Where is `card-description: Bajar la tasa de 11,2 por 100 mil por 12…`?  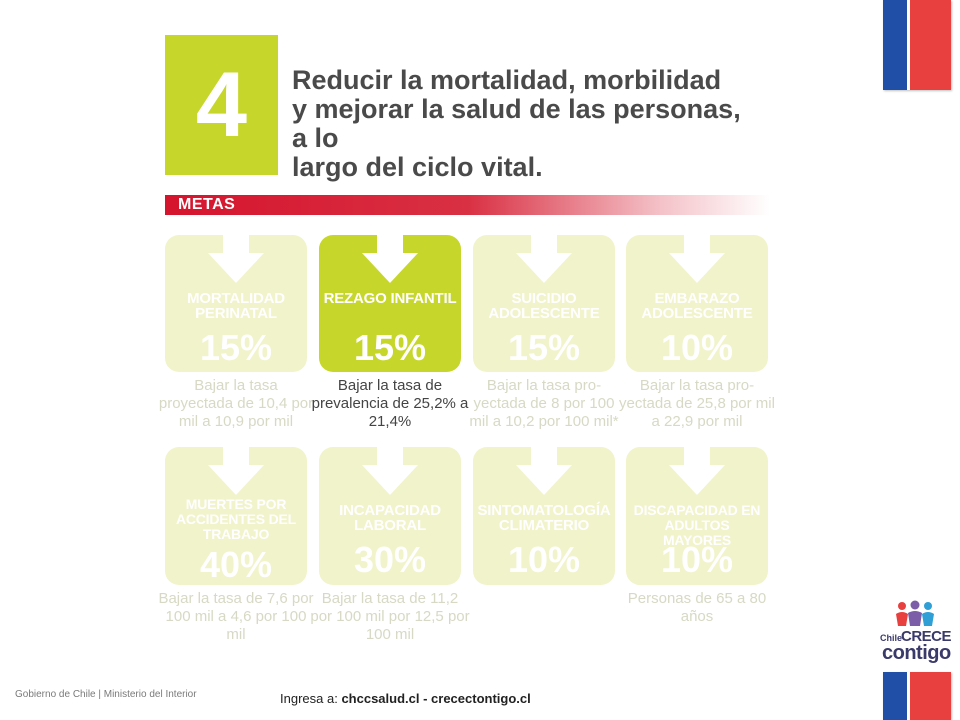 card-description: Bajar la tasa de 11,2 por 100 mil por 12… is located at coordinates (390, 616).